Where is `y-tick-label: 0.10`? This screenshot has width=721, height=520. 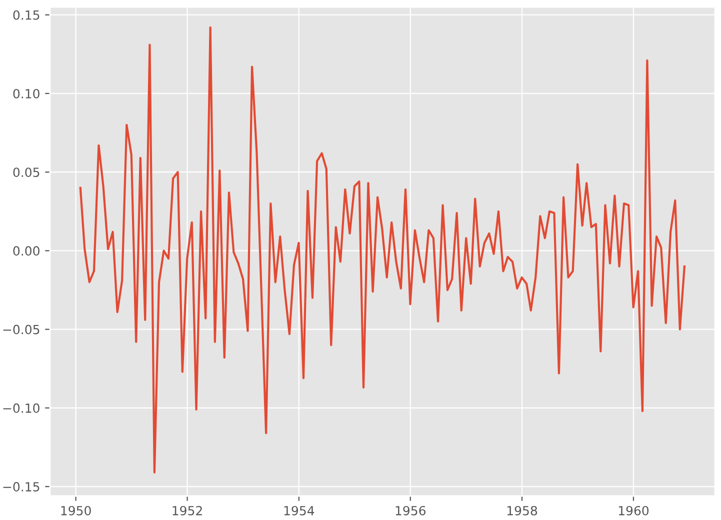 y-tick-label: 0.10 is located at coordinates (26, 93).